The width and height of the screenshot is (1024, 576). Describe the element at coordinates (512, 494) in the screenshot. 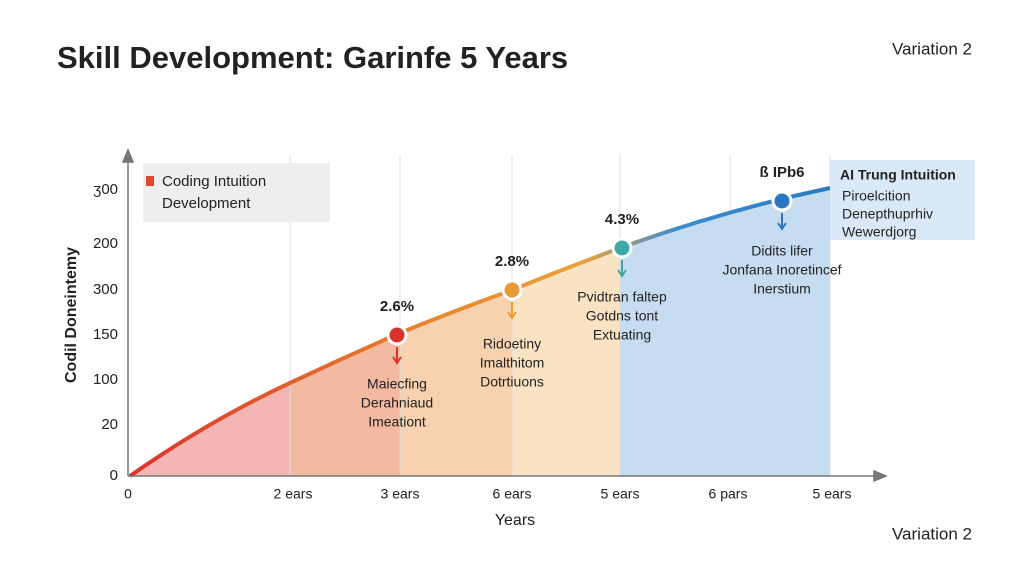

I see `x-tick-label: 6 ears` at that location.